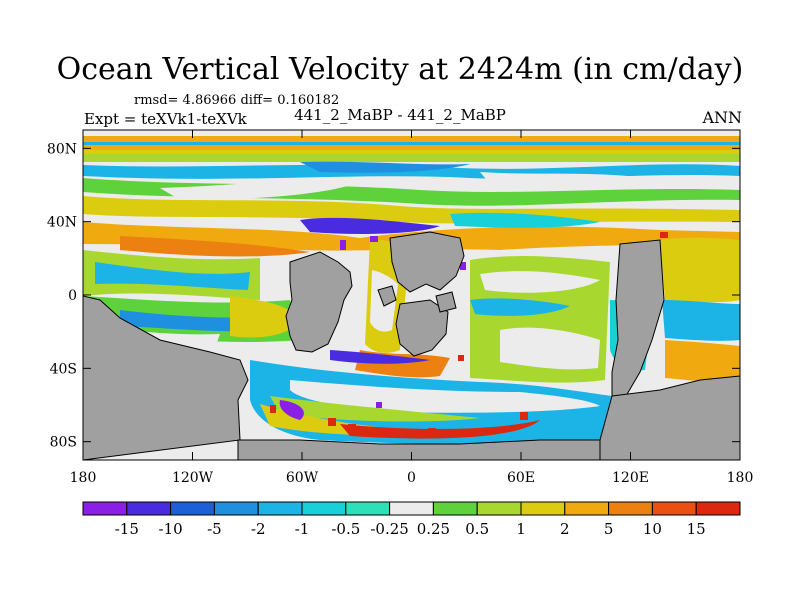  What do you see at coordinates (652, 529) in the screenshot?
I see `colorbar-label: 10` at bounding box center [652, 529].